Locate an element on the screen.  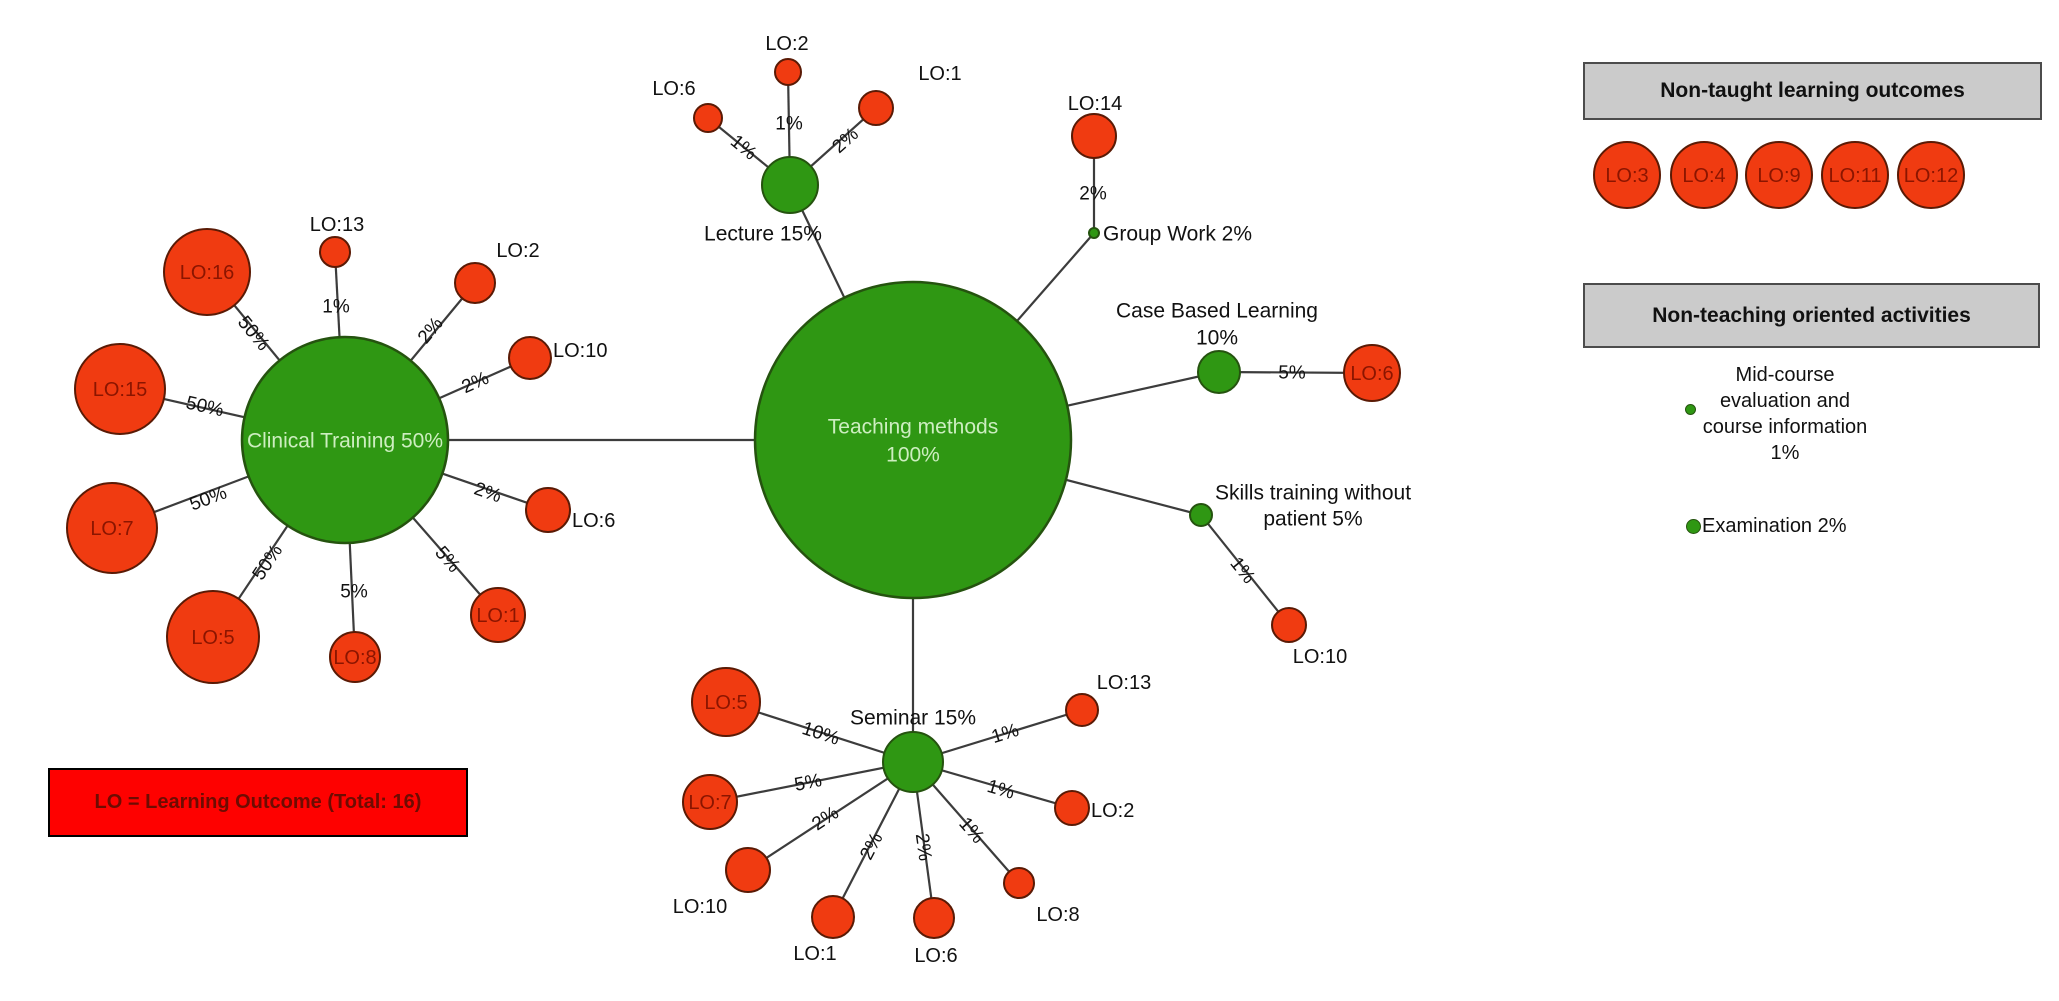
node-label-l-lo1: LO:1 is located at coordinates (939, 74).